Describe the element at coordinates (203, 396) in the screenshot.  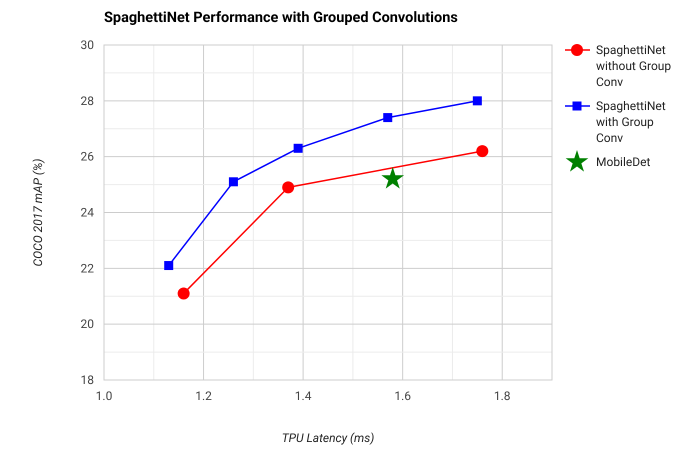
I see `x-tick-label: 1.2` at that location.